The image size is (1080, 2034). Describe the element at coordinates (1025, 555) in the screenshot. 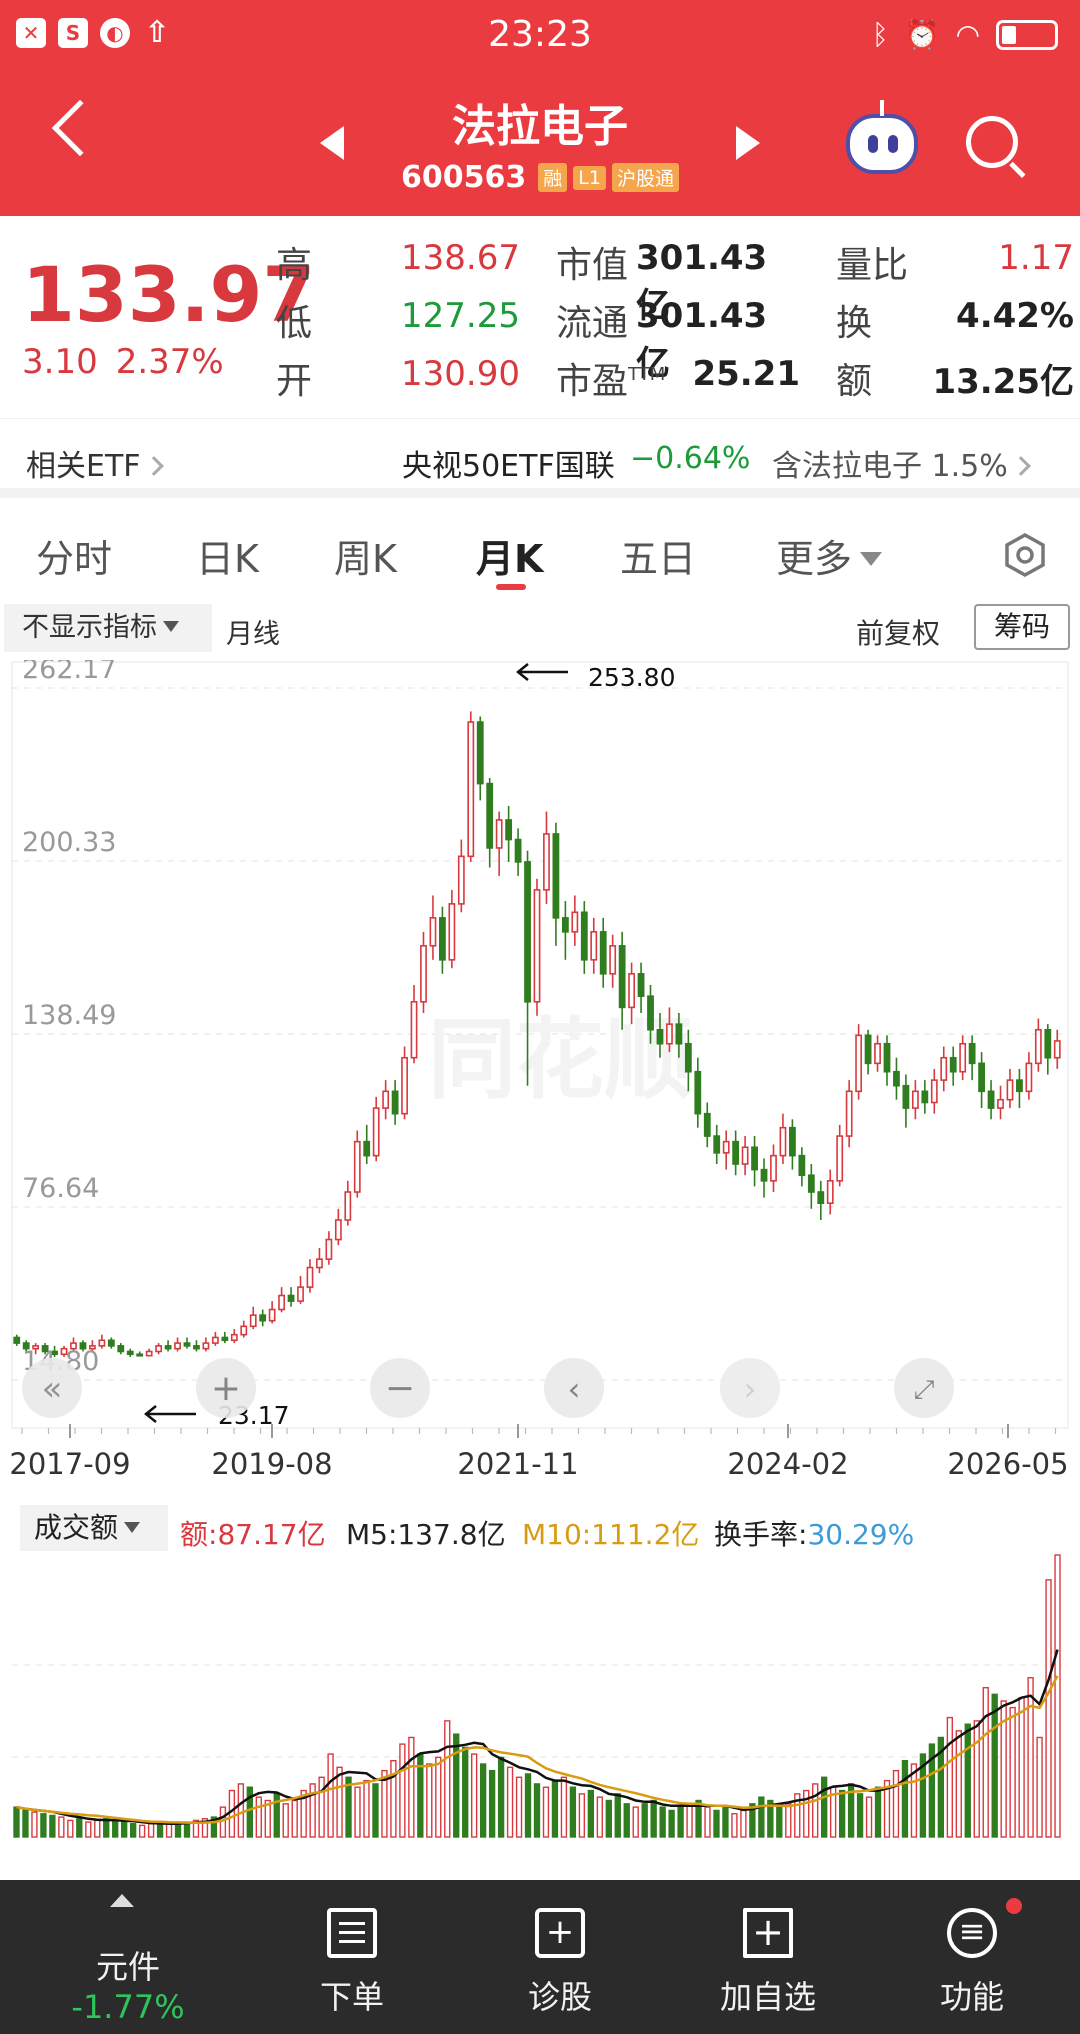

I see `settings-hexagon-icon` at that location.